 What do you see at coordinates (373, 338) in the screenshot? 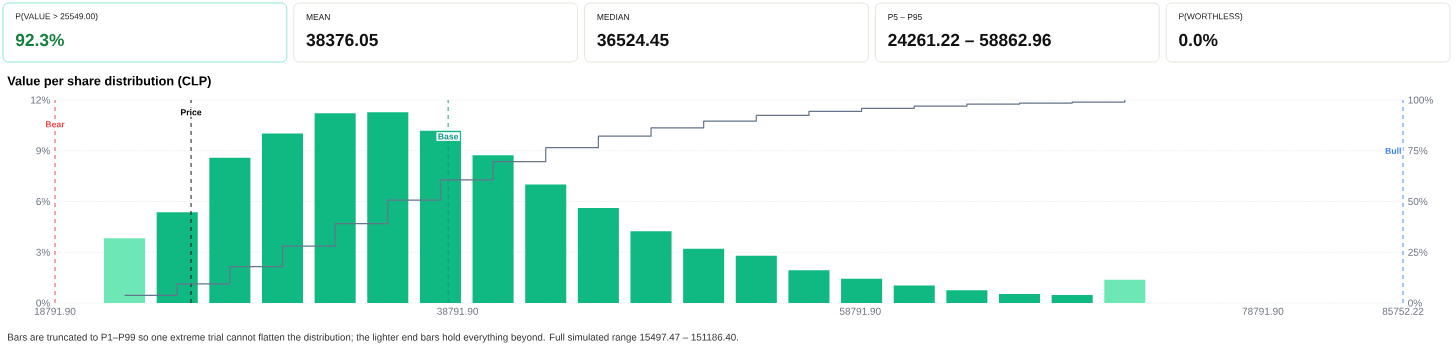
I see `text: Bars are truncated to P1–P99 so one extreme trial cannot flatten the distribution; the lighter end bars hold everything beyond. Full simulated range 15497.47 – 151186.40.` at bounding box center [373, 338].